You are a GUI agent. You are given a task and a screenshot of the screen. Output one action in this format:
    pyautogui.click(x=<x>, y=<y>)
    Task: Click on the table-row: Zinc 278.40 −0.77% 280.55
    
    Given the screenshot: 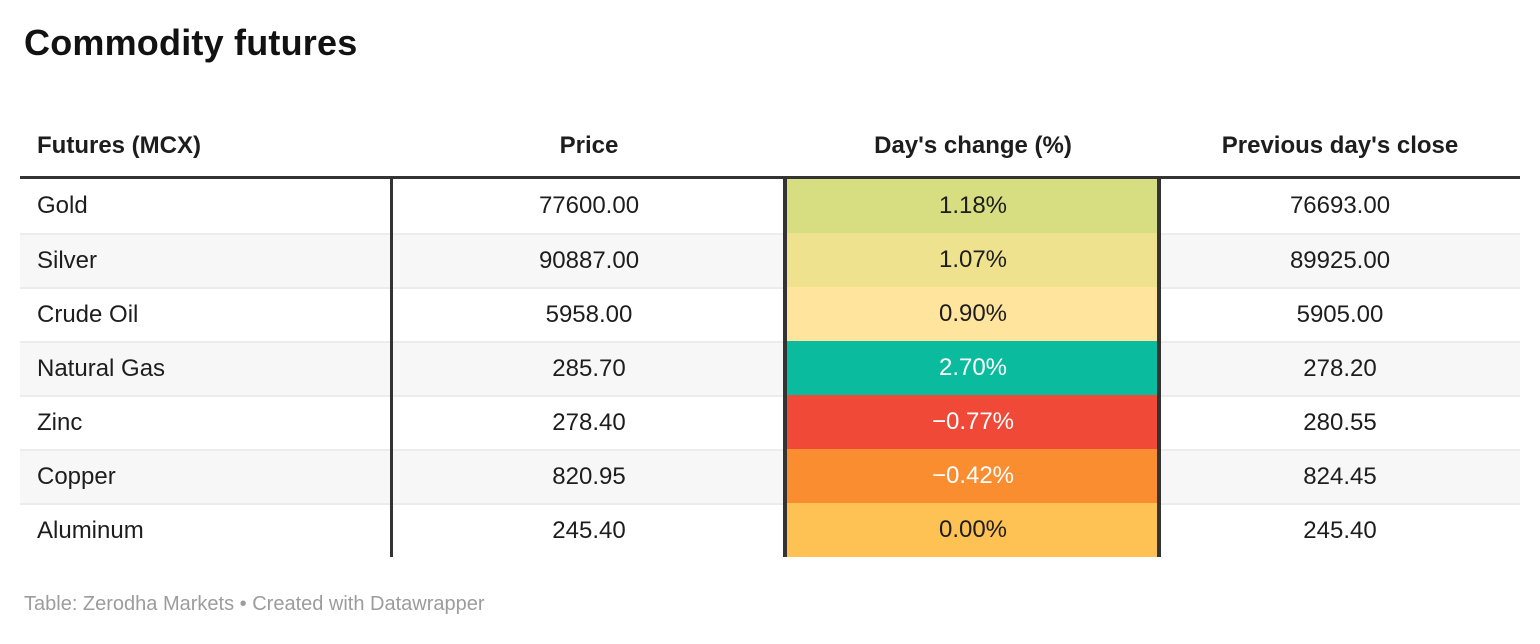 What is the action you would take?
    pyautogui.click(x=770, y=422)
    